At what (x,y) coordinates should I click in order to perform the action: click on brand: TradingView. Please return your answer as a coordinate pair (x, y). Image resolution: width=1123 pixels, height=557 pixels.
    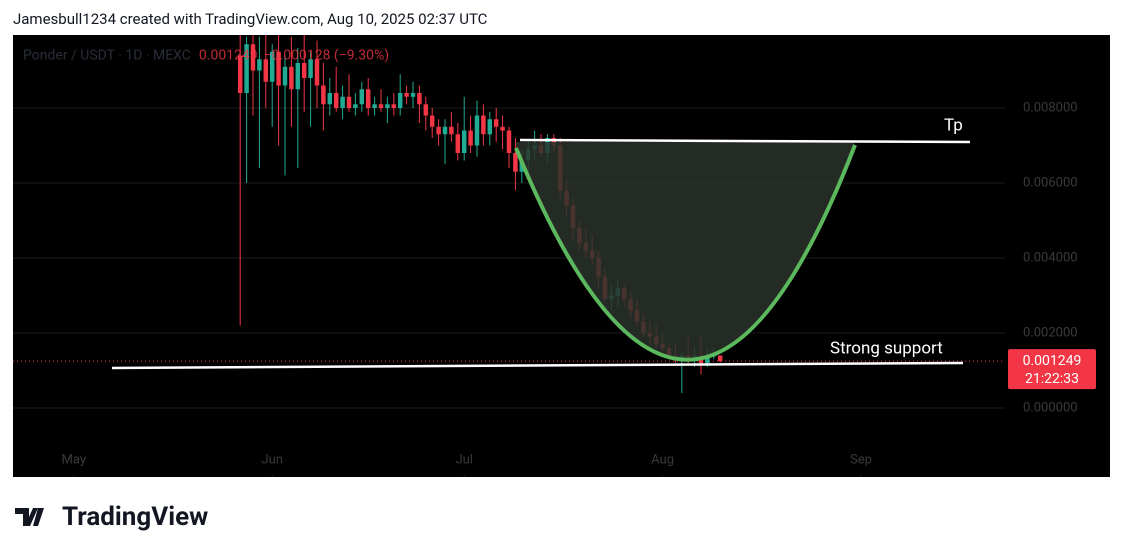
    Looking at the image, I should click on (111, 517).